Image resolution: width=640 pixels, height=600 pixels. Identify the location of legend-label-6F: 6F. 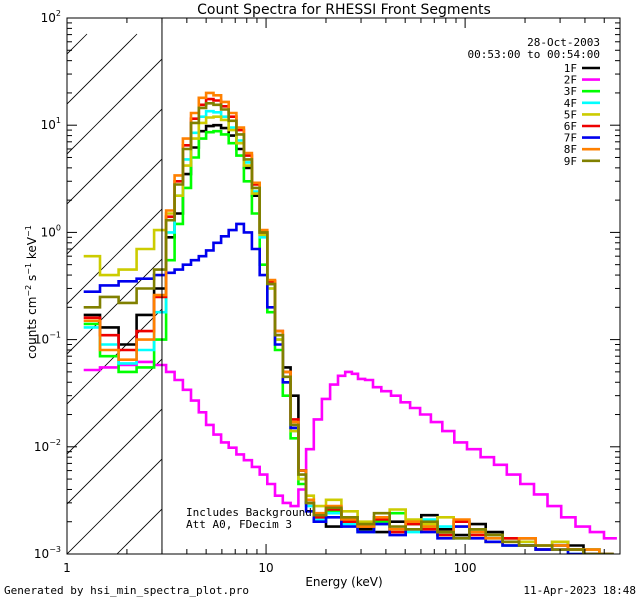
(570, 126).